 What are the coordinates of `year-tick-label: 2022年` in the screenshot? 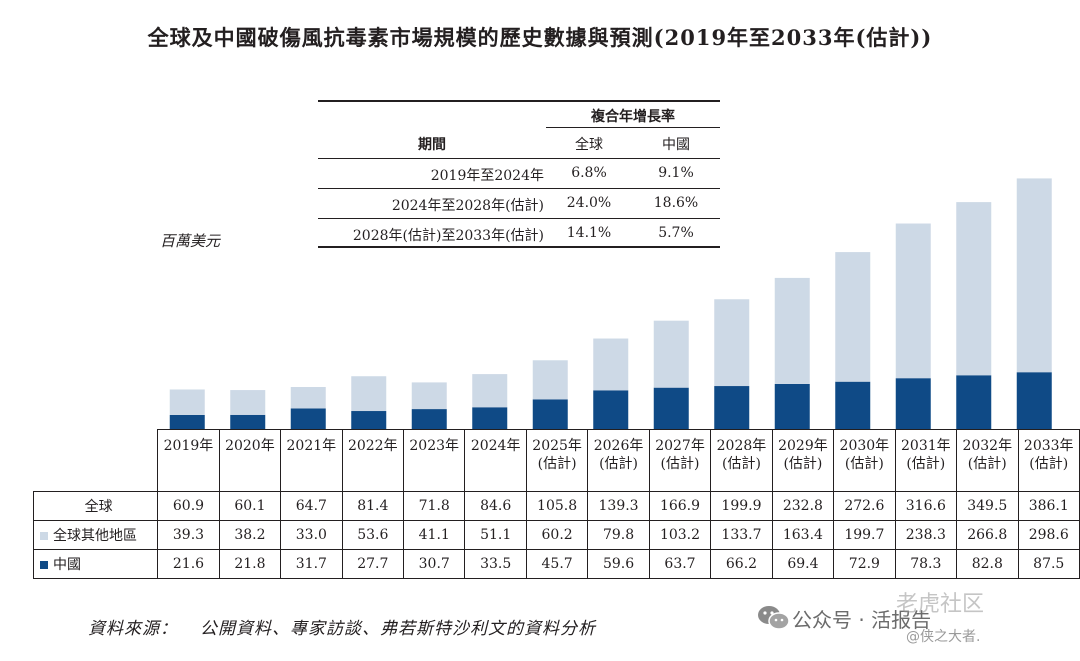 It's located at (373, 460).